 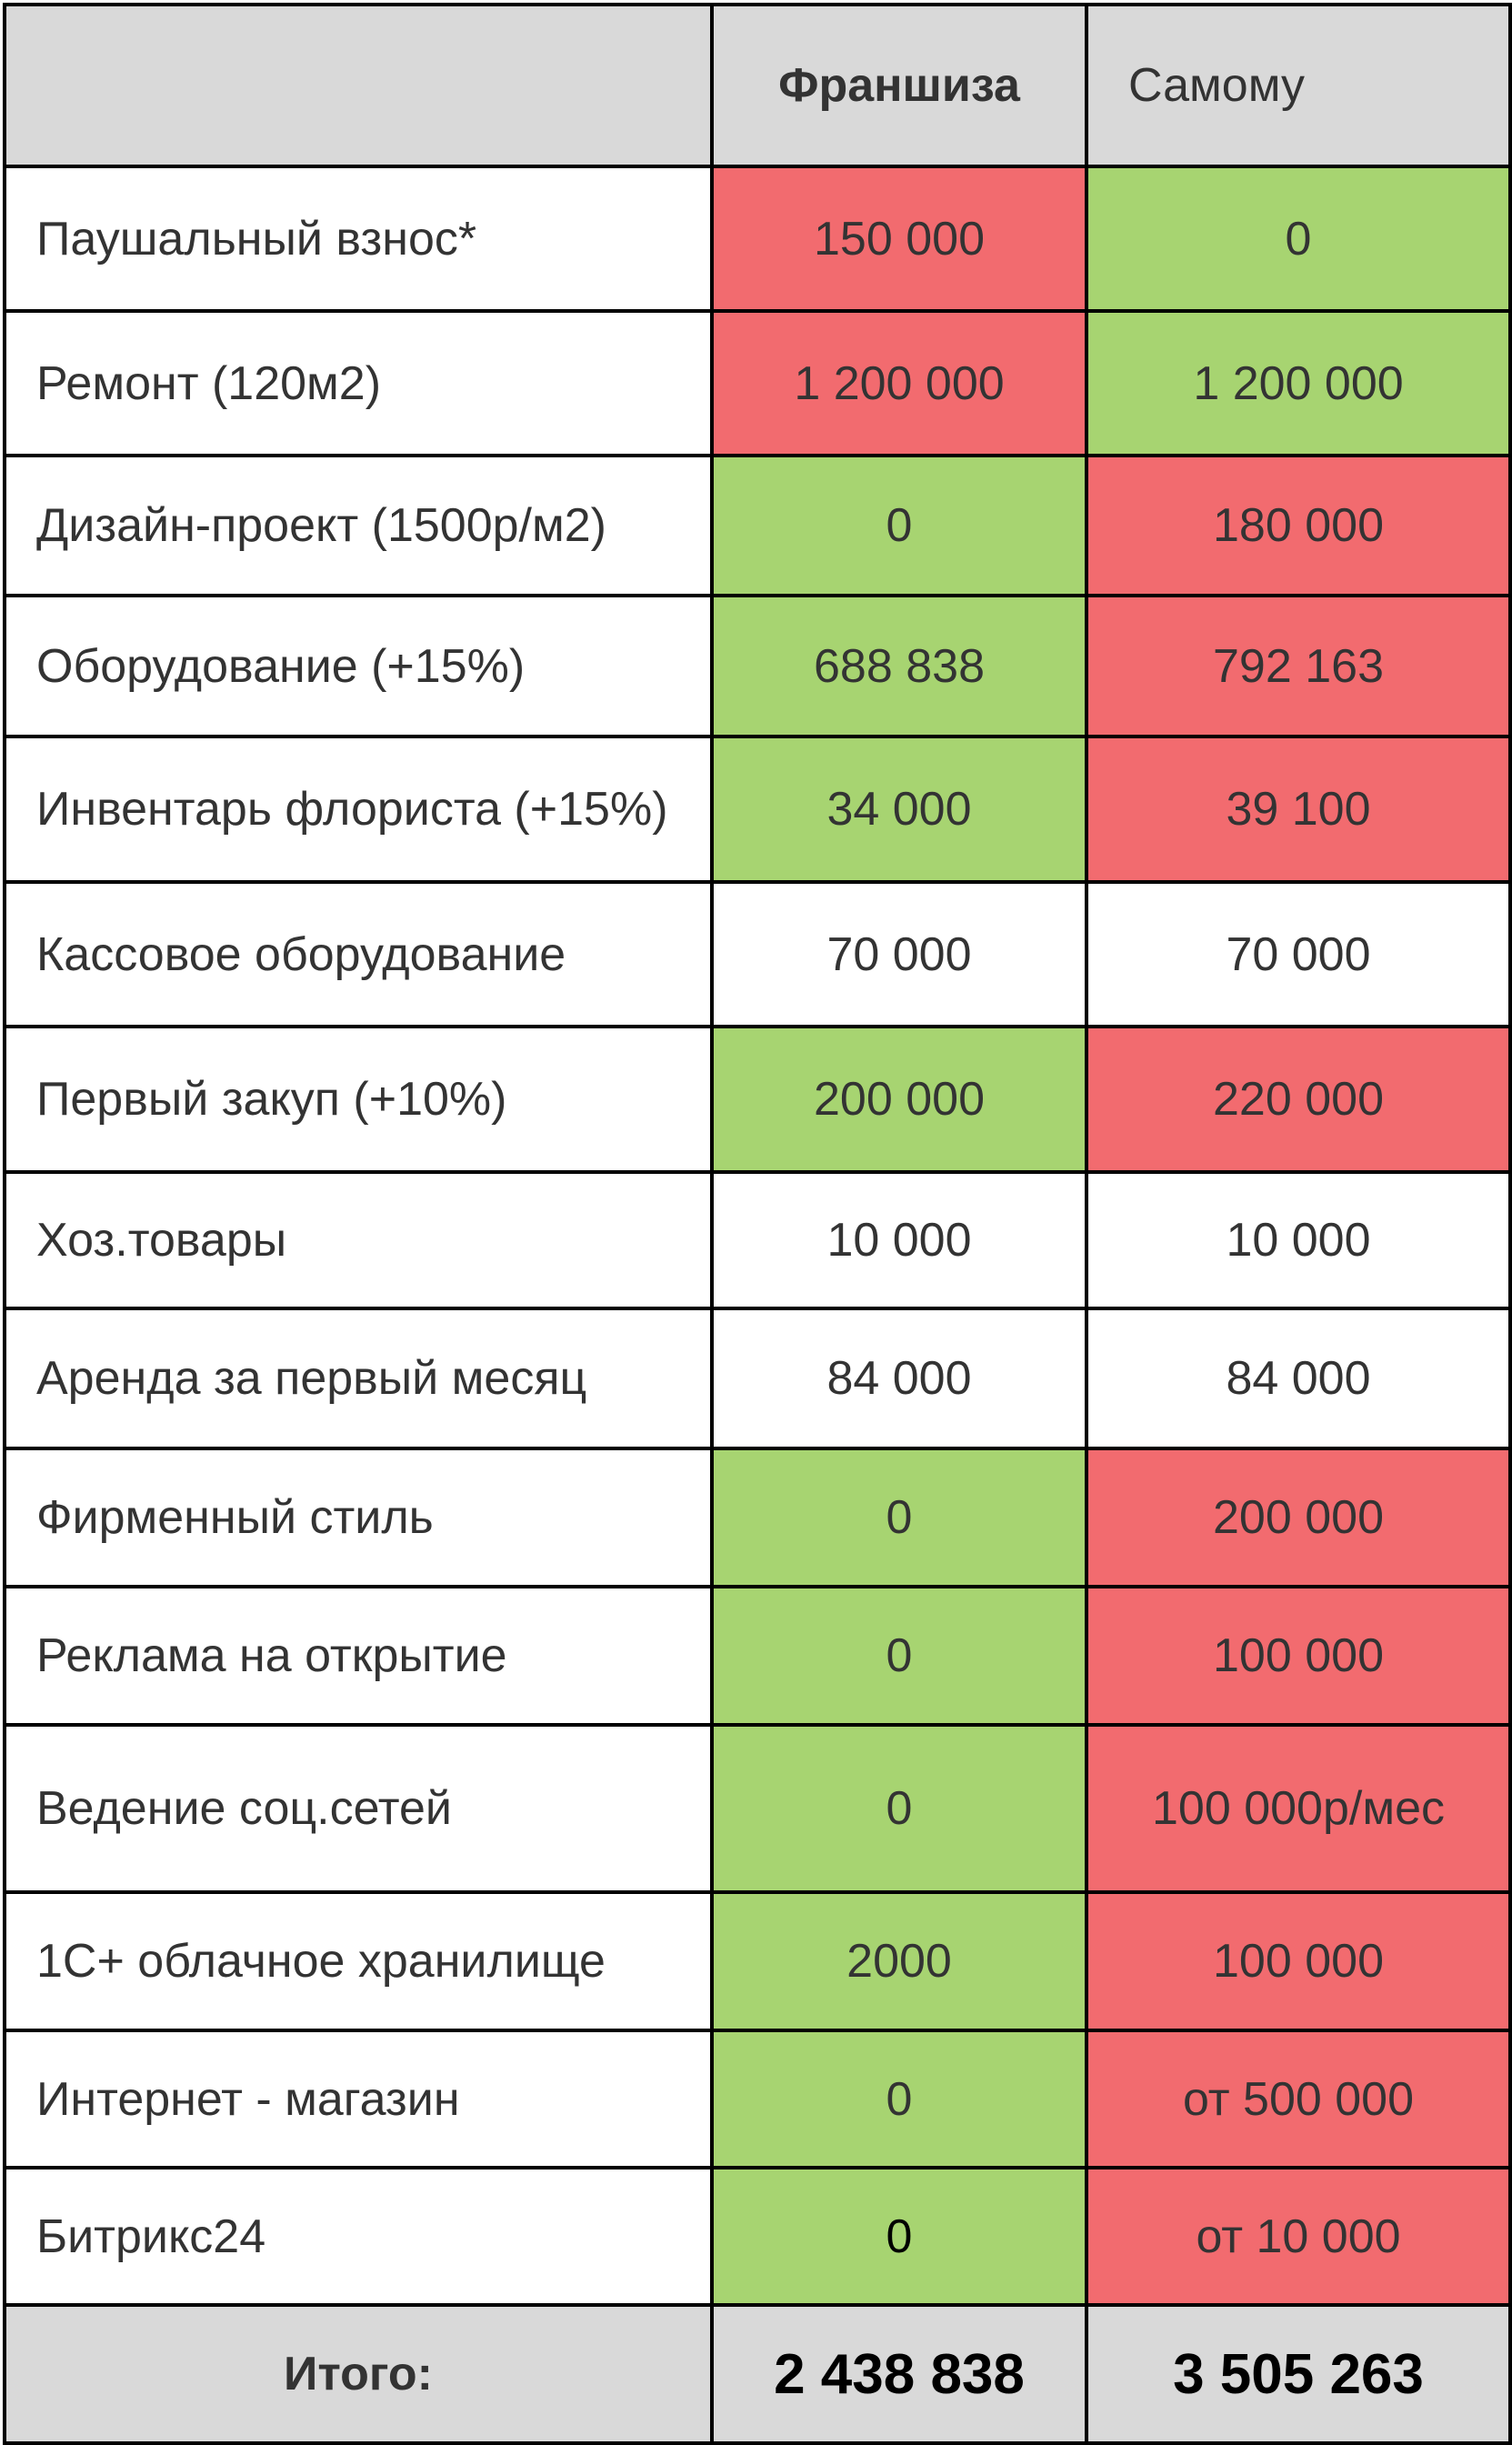 I want to click on table-row: Реклама на открытие 0 100 000, so click(x=757, y=1656).